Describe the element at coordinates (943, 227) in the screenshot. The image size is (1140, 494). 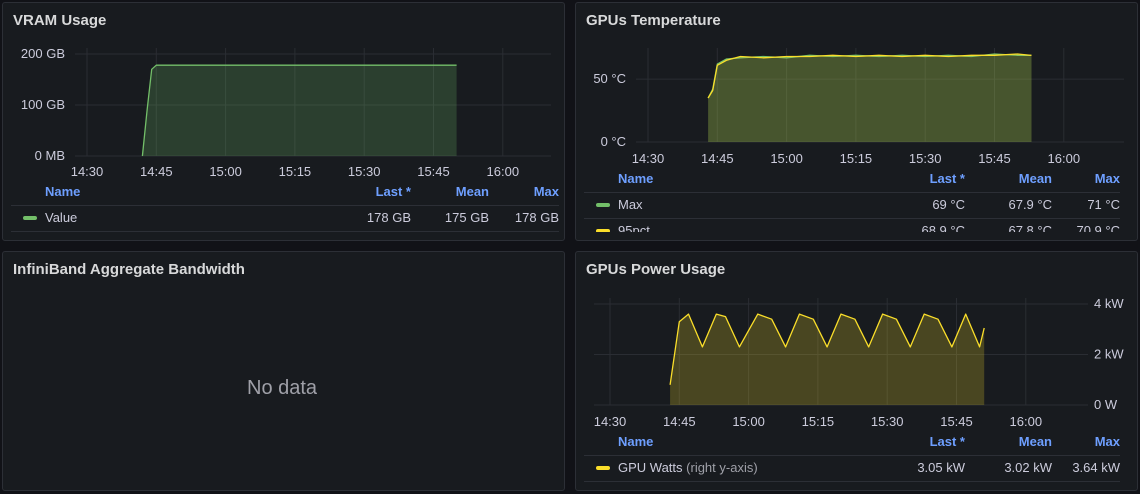
I see `series-last: 68.9 °C` at that location.